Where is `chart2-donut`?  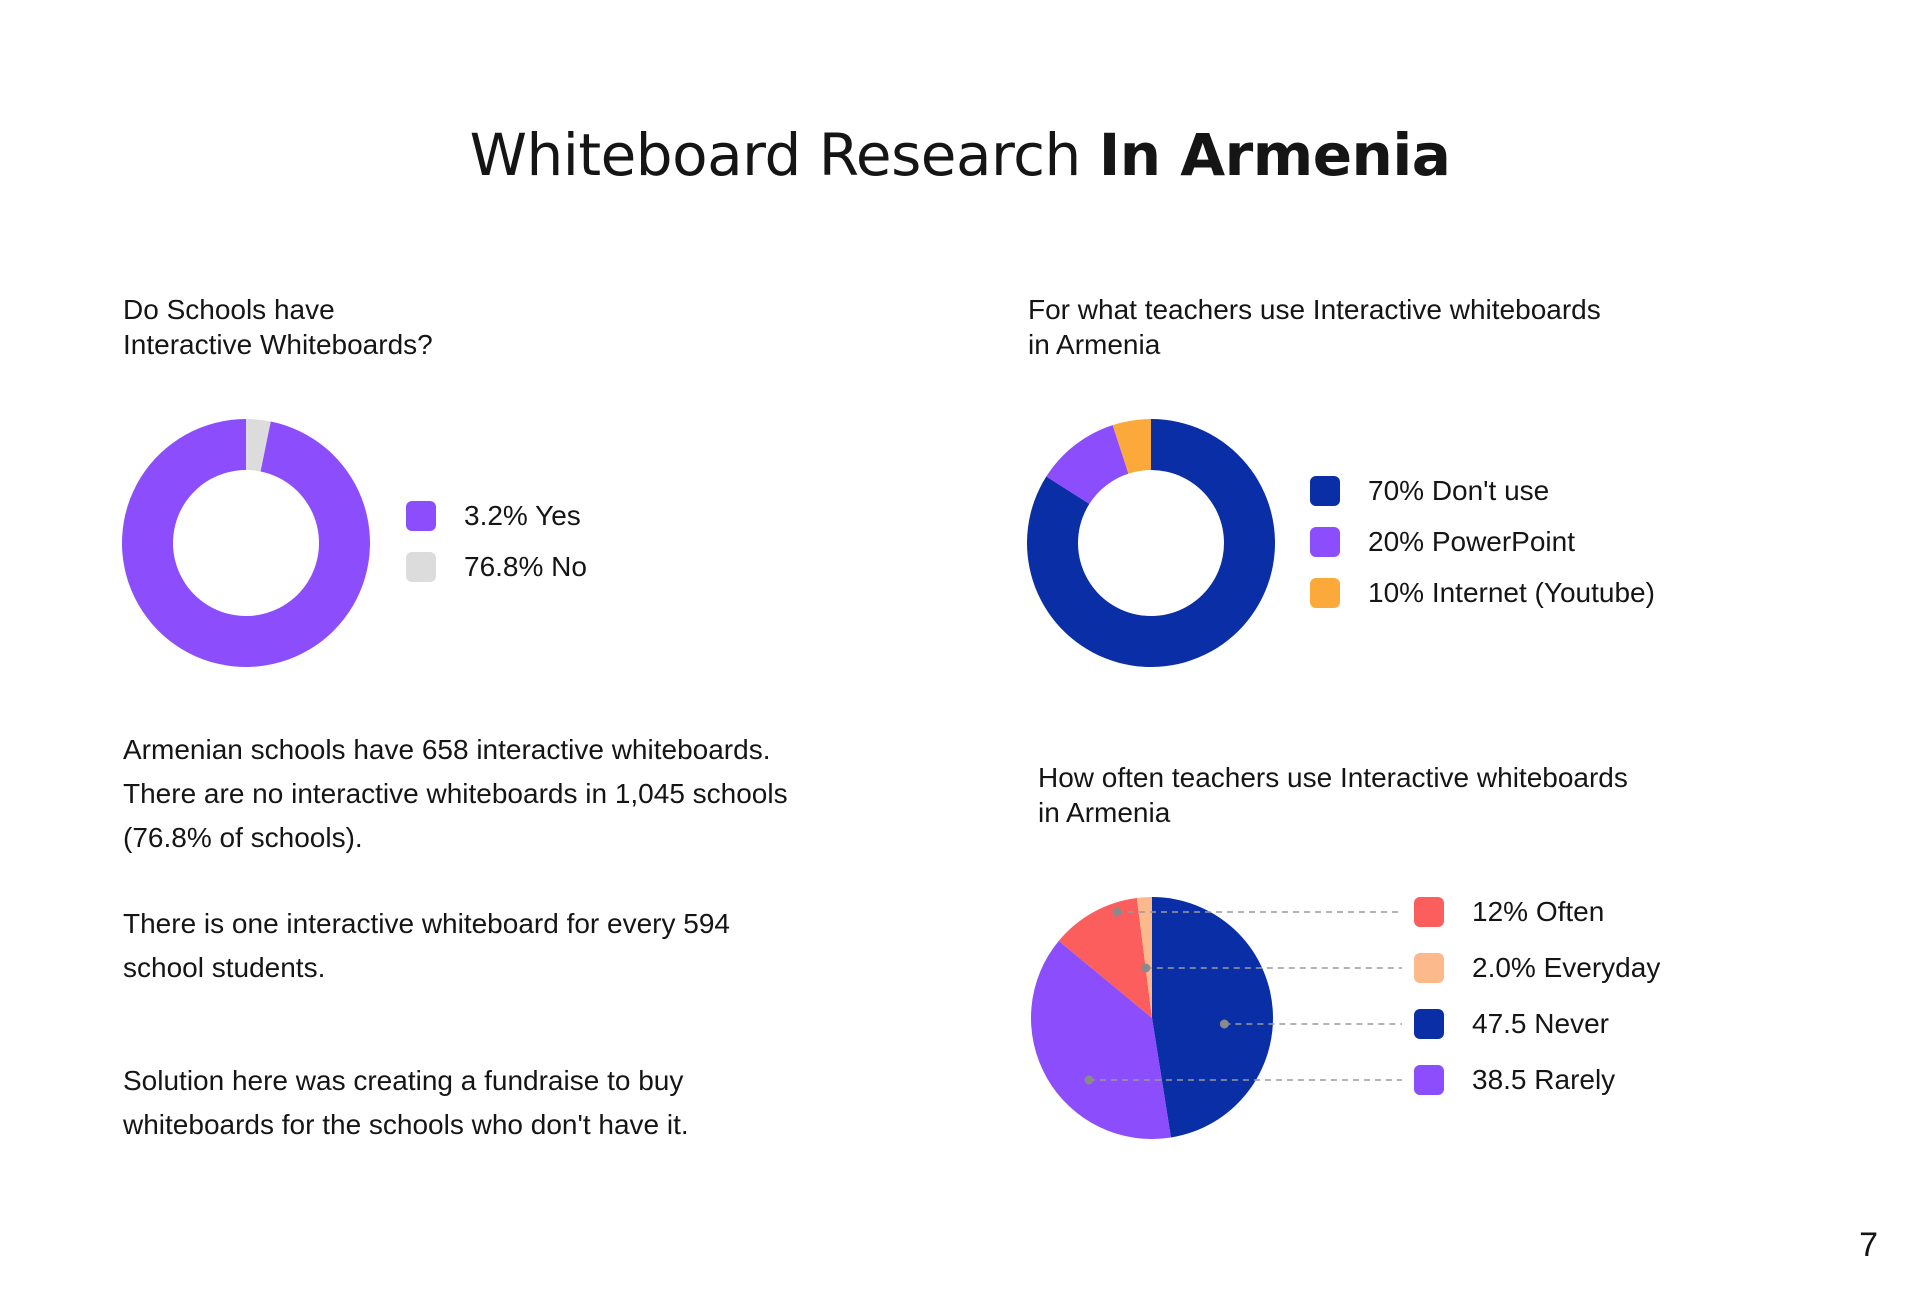
chart2-donut is located at coordinates (1151, 543).